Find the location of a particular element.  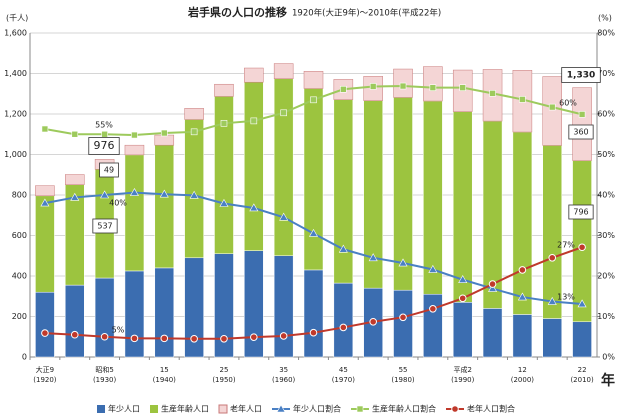

x-tick-label: 15 (1940) is located at coordinates (165, 375).